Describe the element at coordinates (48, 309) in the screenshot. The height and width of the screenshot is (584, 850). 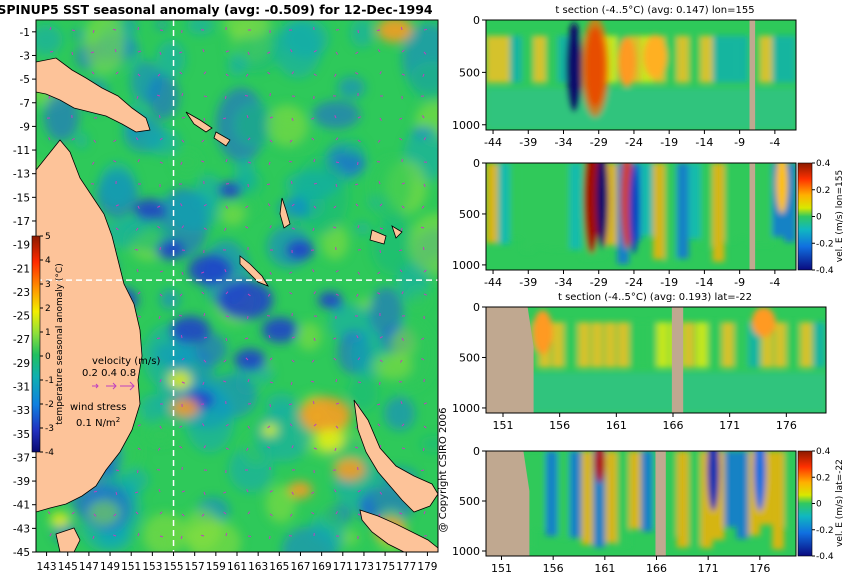
I see `temperature-colorbar-tick-label: 2` at that location.